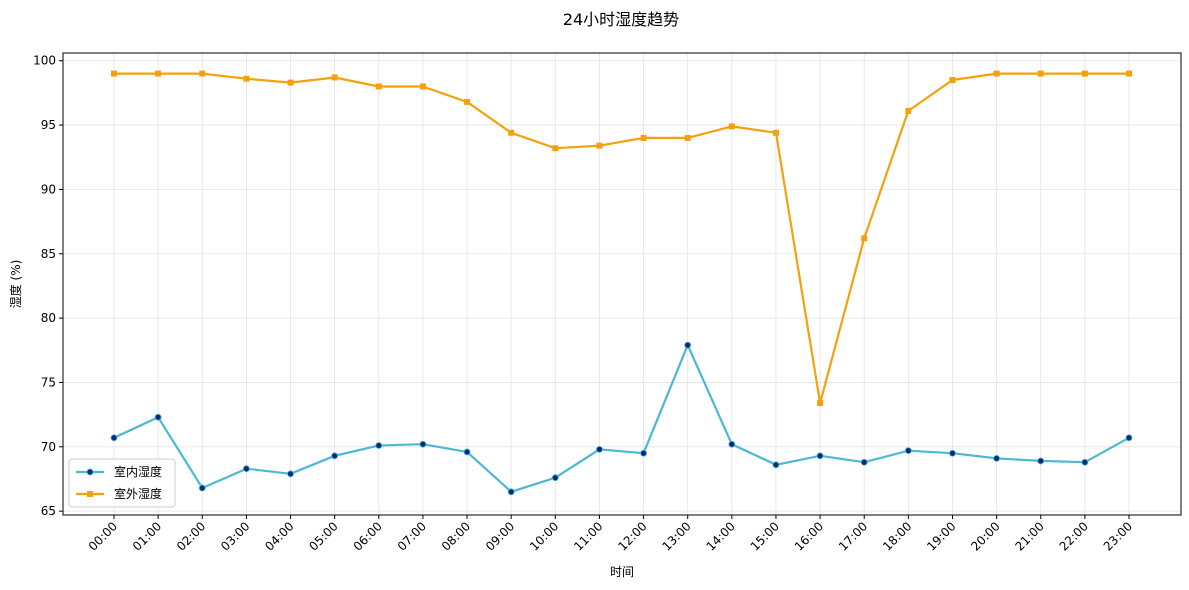 The width and height of the screenshot is (1189, 590). What do you see at coordinates (588, 536) in the screenshot?
I see `x-tick-label: 11:00` at bounding box center [588, 536].